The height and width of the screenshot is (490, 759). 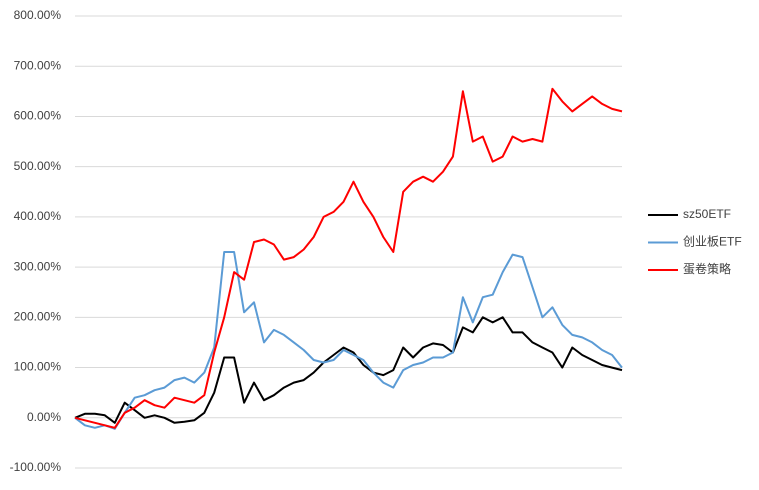 I want to click on y-tick-label: 200.00%, so click(x=38, y=317).